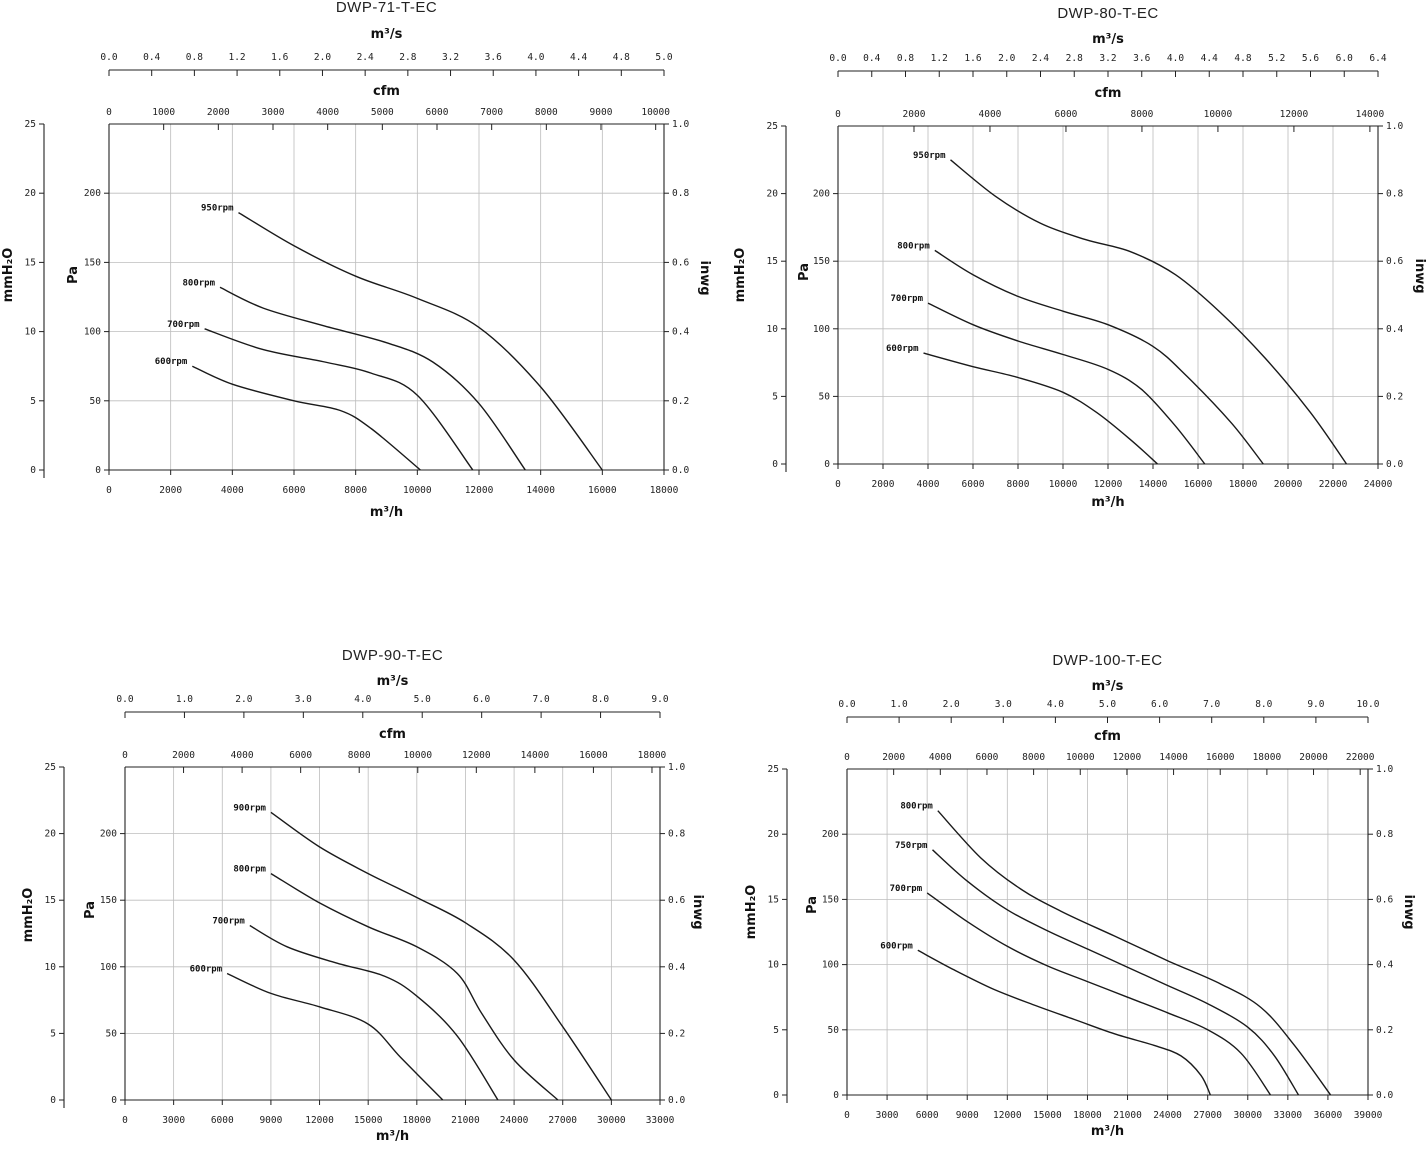 This screenshot has width=1427, height=1152. What do you see at coordinates (173, 1120) in the screenshot?
I see `x-tick-label: 3000` at bounding box center [173, 1120].